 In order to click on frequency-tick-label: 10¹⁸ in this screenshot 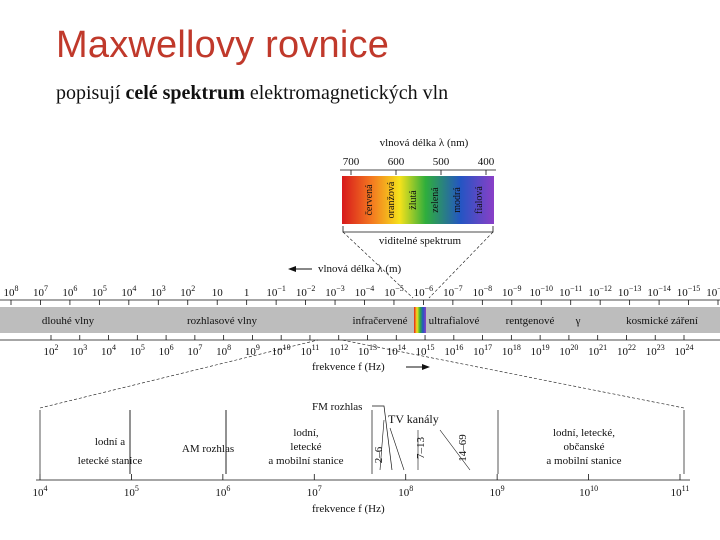, I will do `click(511, 350)`.